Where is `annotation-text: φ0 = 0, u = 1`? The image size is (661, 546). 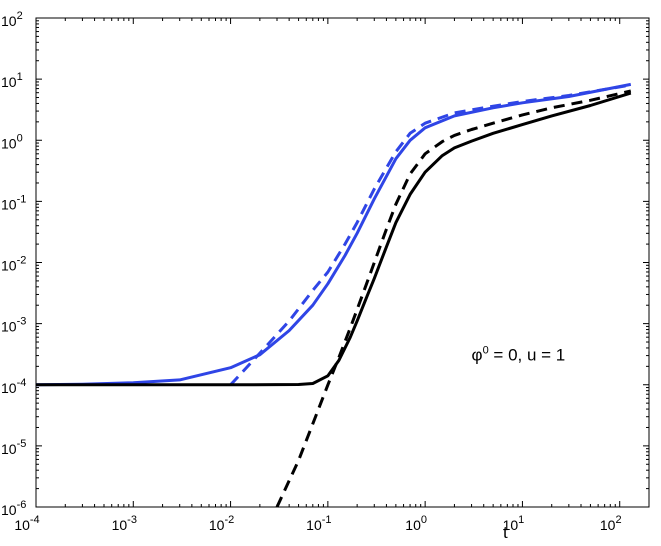 annotation-text: φ0 = 0, u = 1 is located at coordinates (519, 354).